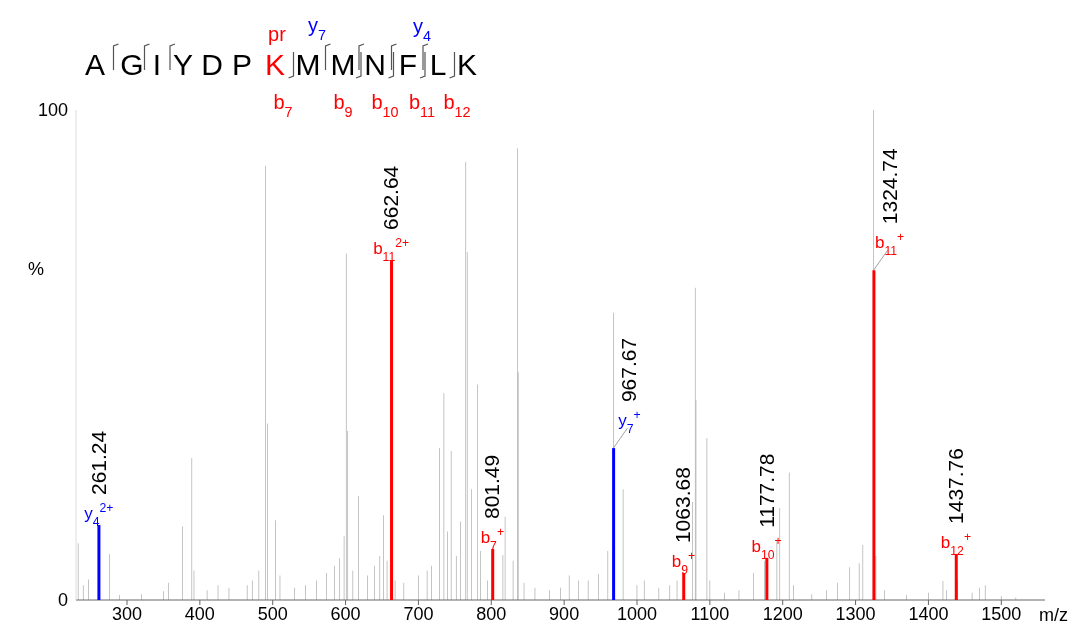 The image size is (1080, 633). Describe the element at coordinates (928, 613) in the screenshot. I see `x-tick-label: 1400` at that location.